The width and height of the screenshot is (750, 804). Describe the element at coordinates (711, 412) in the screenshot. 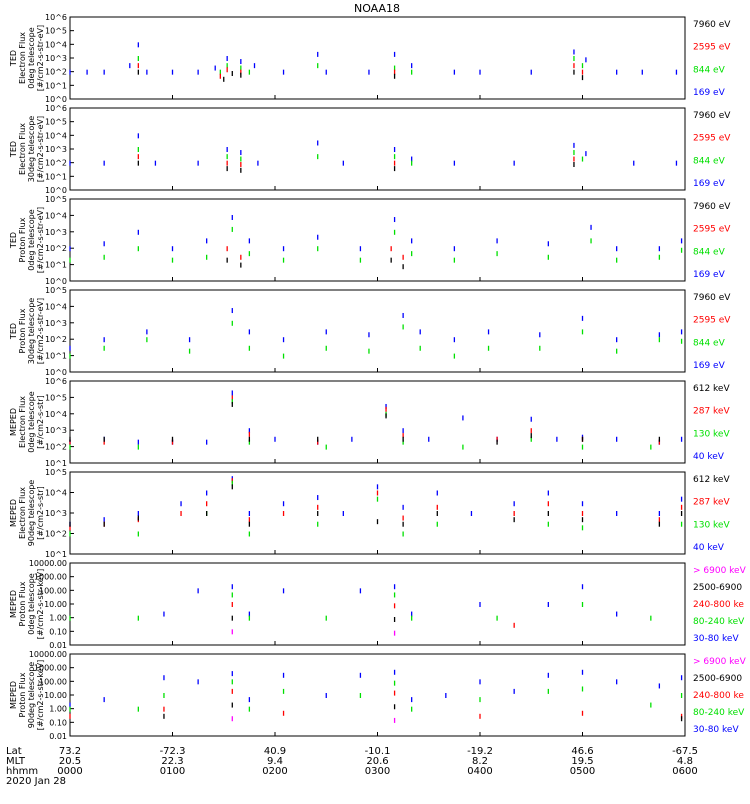

I see `legend-entry: 287 keV` at that location.